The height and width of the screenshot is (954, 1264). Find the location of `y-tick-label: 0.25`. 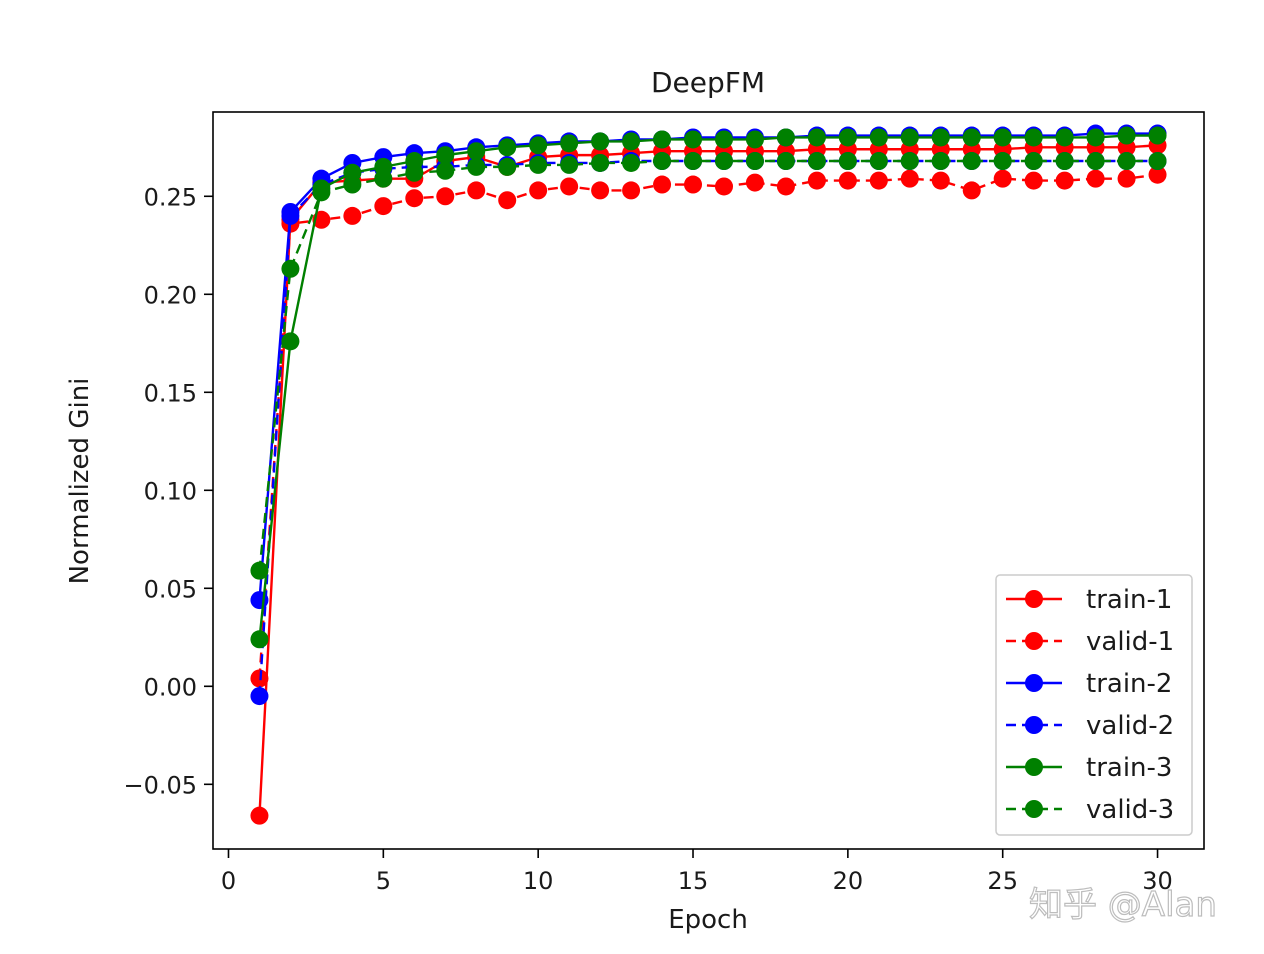

y-tick-label: 0.25 is located at coordinates (170, 197).